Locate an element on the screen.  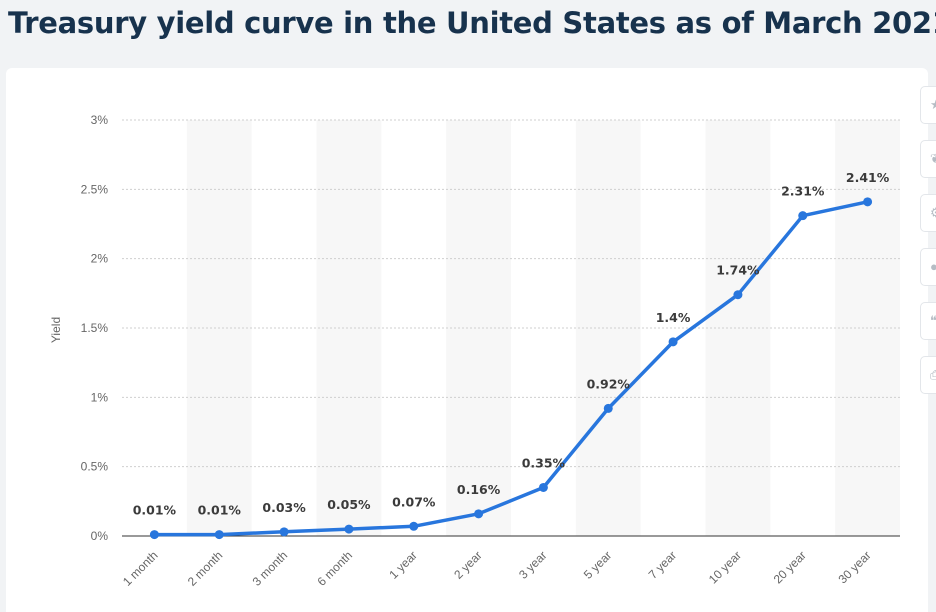
quote-icon: ❝ is located at coordinates (928, 321).